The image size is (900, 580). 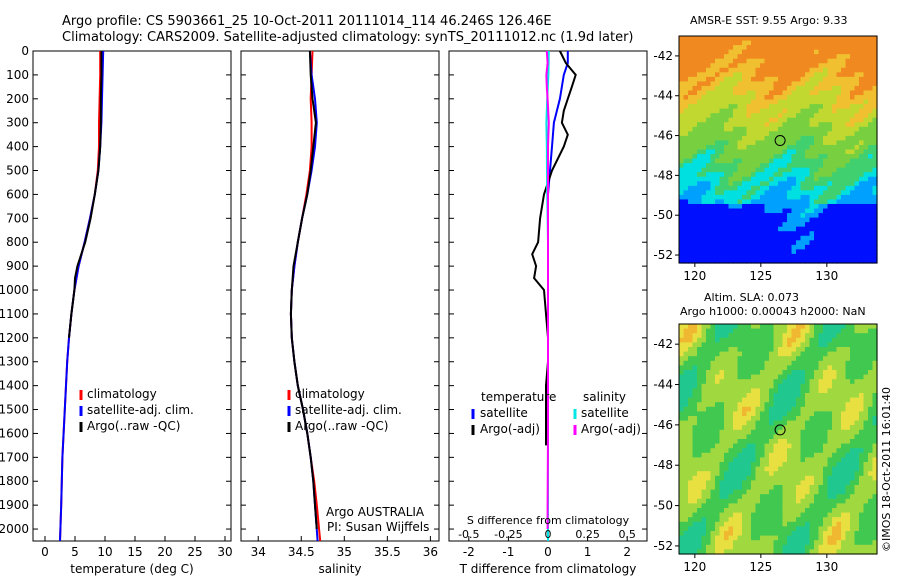 I want to click on x-tick-label: 1, so click(x=588, y=552).